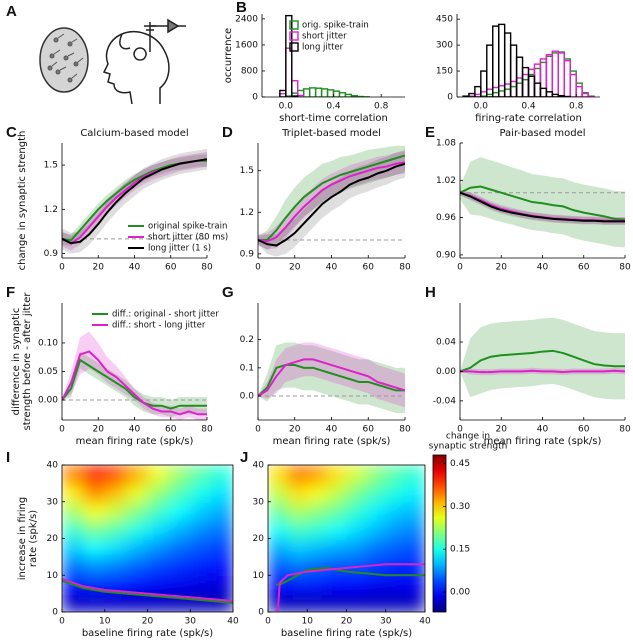  Describe the element at coordinates (481, 107) in the screenshot. I see `x-tick-label: 0.0` at that location.